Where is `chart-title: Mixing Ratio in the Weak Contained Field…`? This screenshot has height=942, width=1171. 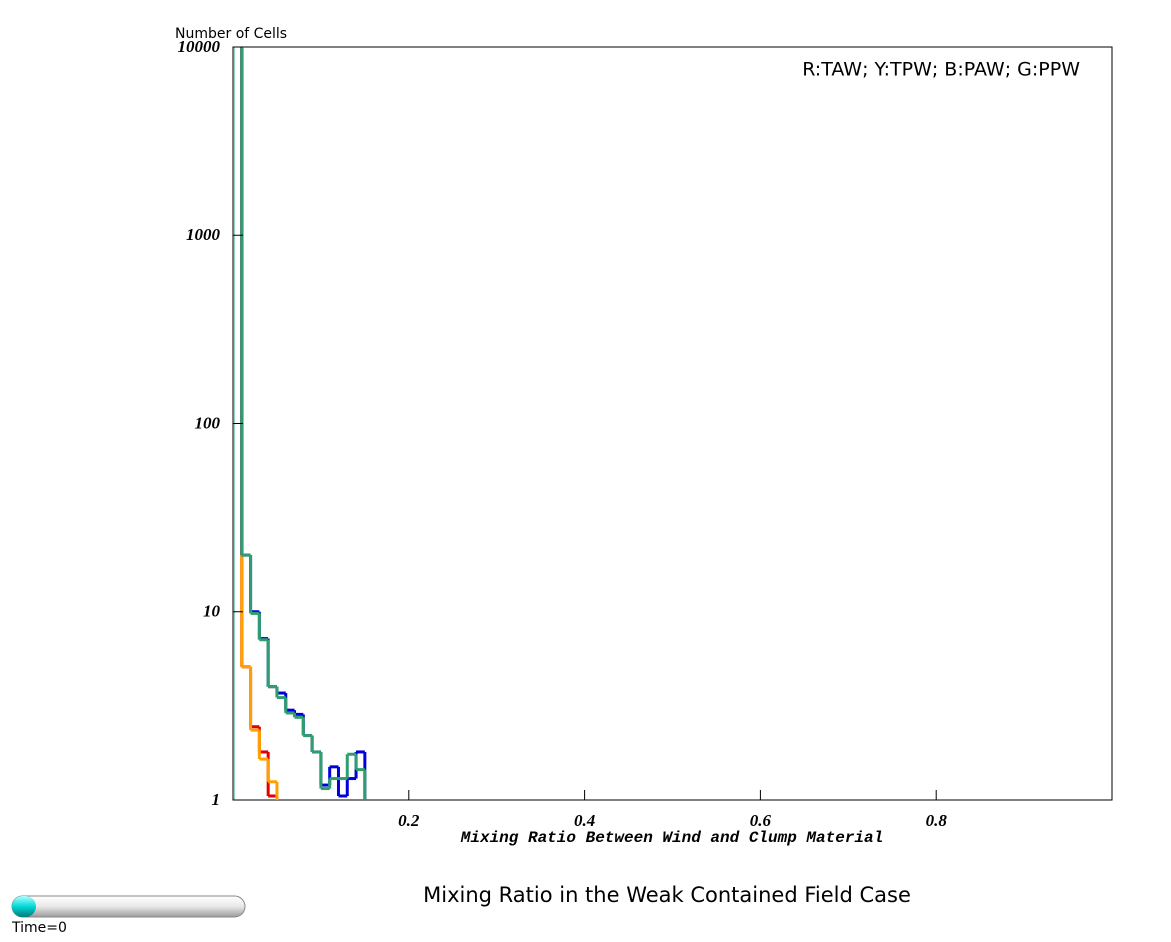
chart-title: Mixing Ratio in the Weak Contained Field… is located at coordinates (667, 895).